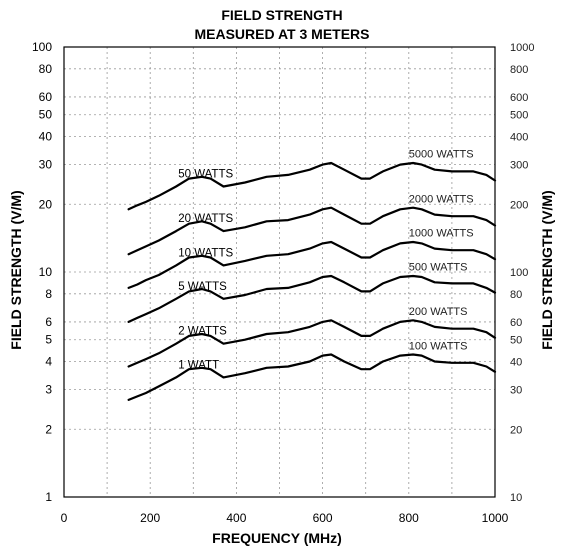  Describe the element at coordinates (46, 272) in the screenshot. I see `y-tick-label-left: 10` at that location.